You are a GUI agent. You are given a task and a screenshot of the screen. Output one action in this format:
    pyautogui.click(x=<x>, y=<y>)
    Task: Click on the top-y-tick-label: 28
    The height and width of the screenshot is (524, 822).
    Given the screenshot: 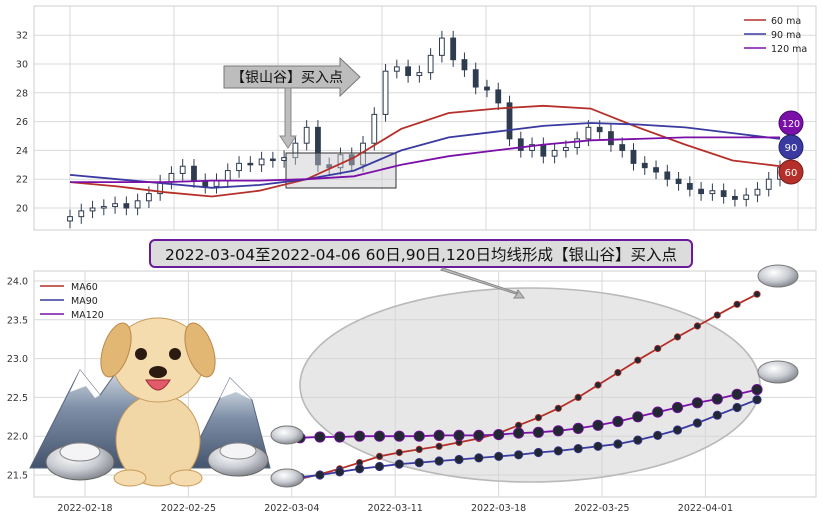 What is the action you would take?
    pyautogui.click(x=22, y=93)
    